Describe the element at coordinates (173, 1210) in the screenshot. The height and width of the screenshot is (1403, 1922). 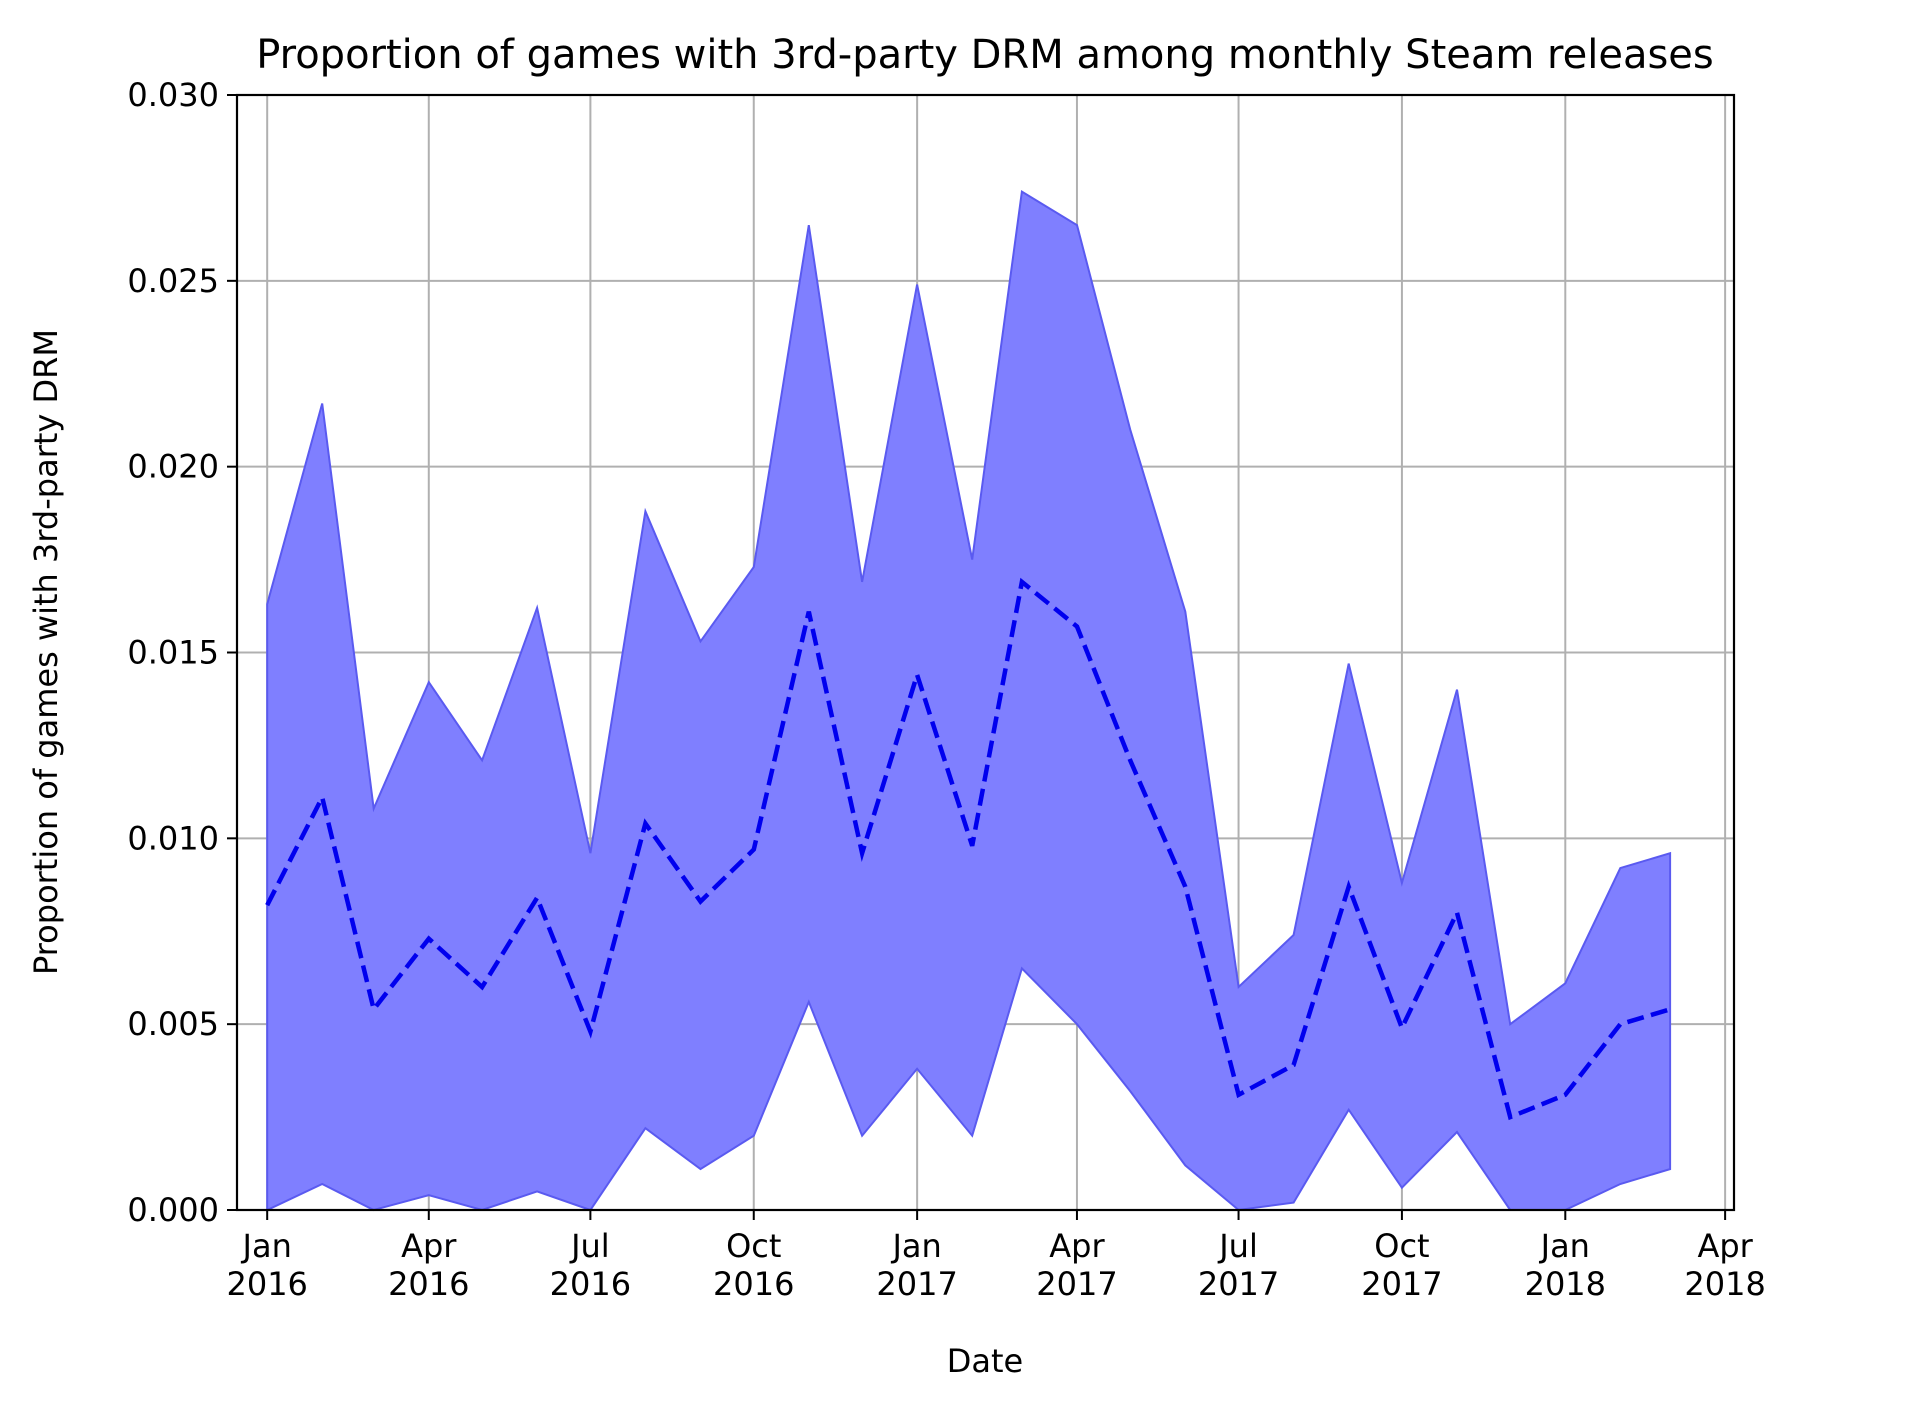
I see `y-tick-label: 0.000` at that location.